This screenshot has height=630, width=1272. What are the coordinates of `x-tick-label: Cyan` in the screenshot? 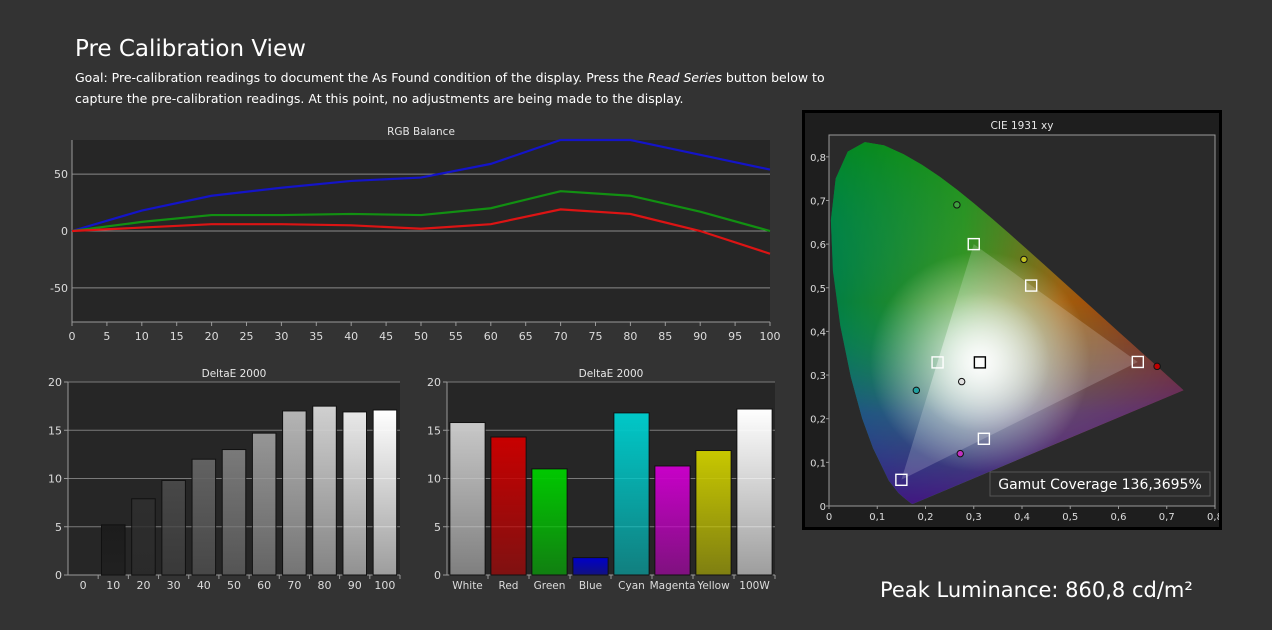 It's located at (631, 586).